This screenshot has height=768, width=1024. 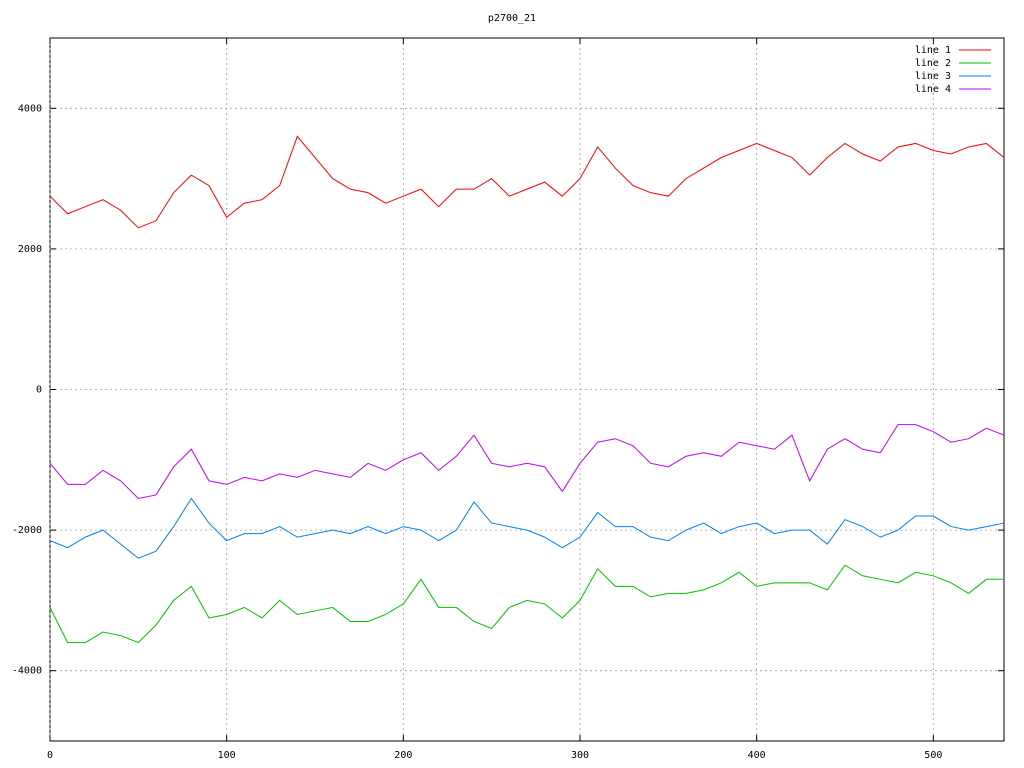 What do you see at coordinates (933, 63) in the screenshot?
I see `legend-label: line 2` at bounding box center [933, 63].